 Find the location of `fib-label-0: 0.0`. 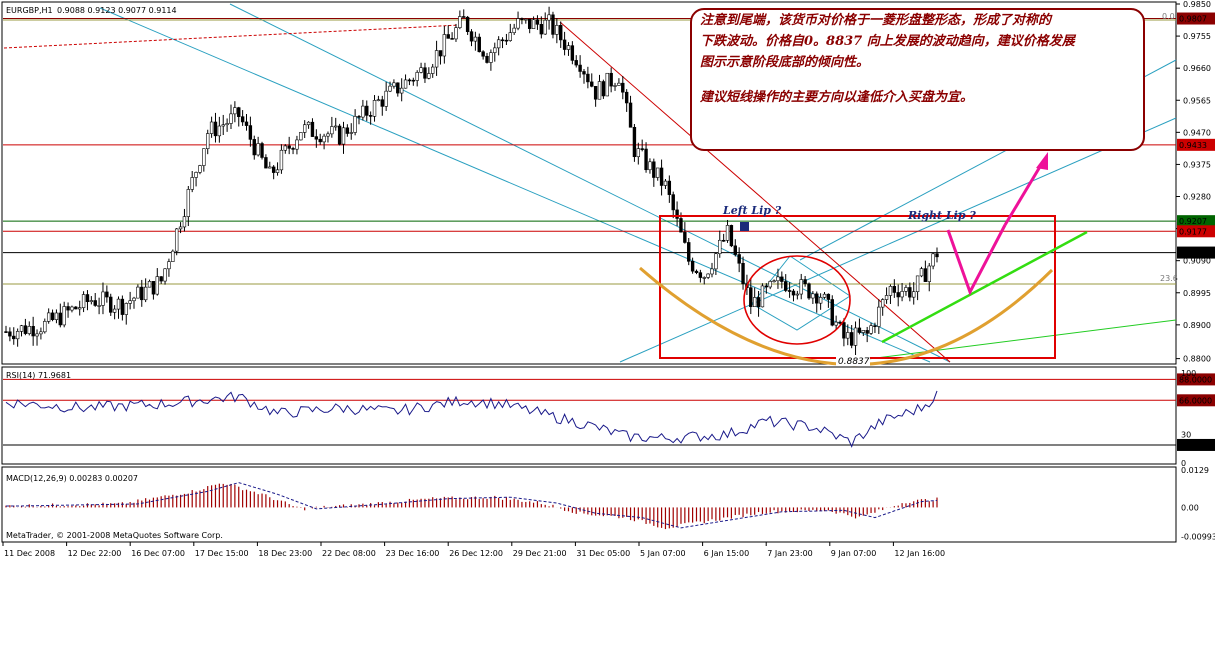

fib-label-0: 0.0 is located at coordinates (1168, 16).